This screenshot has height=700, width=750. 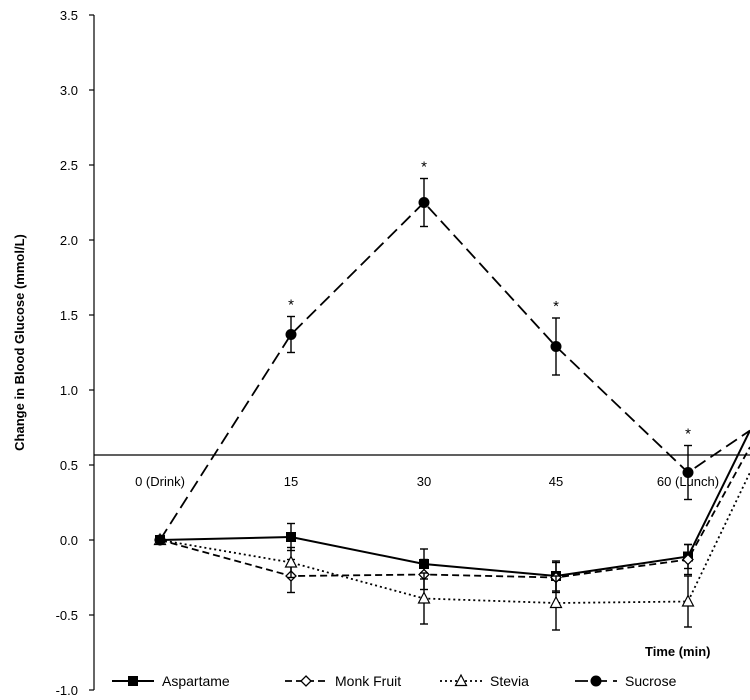 I want to click on y-axis: 3.5 3.0 2.5 2.0 1.5 1.0 0.5 0.0 -0.5 -1.0, so click(x=75, y=353).